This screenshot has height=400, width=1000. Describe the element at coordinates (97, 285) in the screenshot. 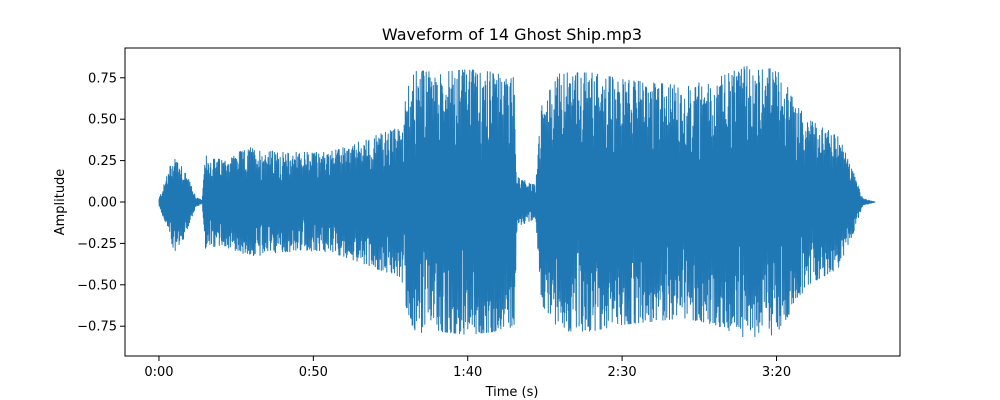

I see `y-tick-label: −0.50` at that location.